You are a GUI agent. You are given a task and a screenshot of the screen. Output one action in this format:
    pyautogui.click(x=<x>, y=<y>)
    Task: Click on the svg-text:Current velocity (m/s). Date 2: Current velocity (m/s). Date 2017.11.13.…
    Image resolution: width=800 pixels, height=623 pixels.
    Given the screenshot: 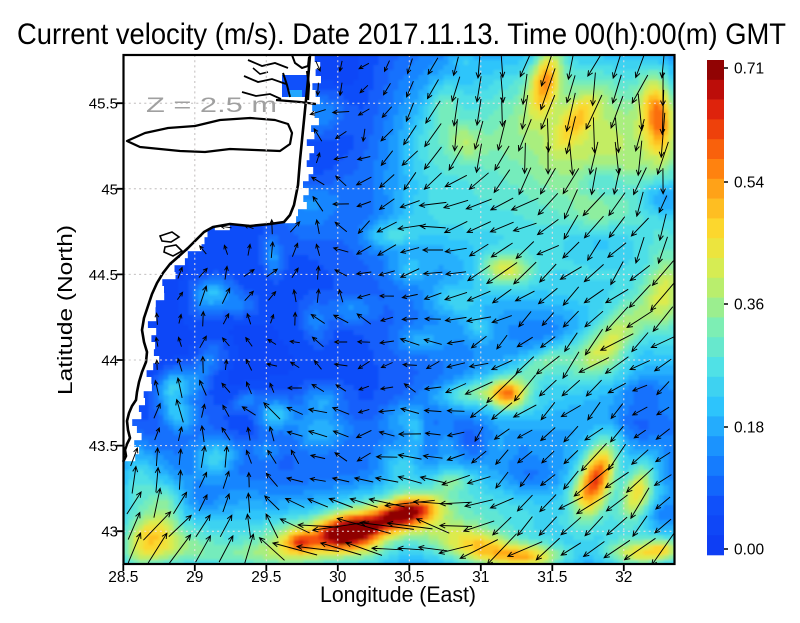 What is the action you would take?
    pyautogui.click(x=401, y=34)
    